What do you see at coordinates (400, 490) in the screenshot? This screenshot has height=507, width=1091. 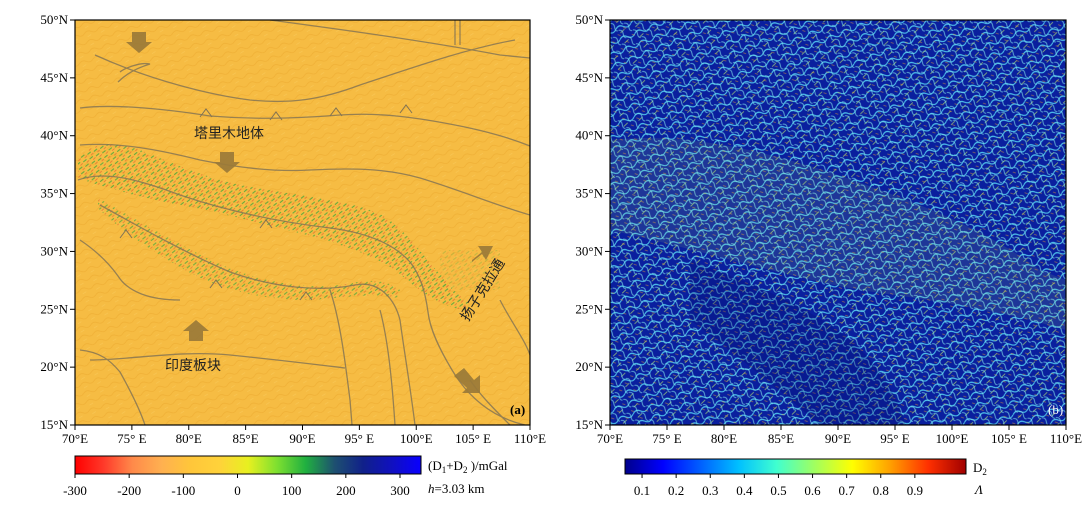 I see `colorbar-a-tick-label: 300` at bounding box center [400, 490].